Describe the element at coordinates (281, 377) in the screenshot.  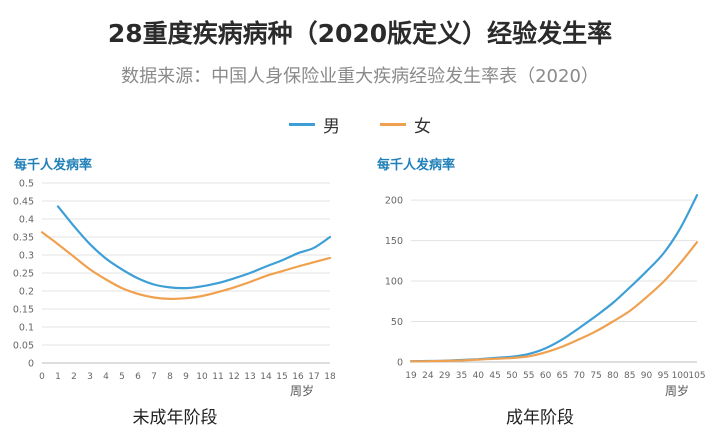
I see `minor-chart-xtick-label: 15` at that location.